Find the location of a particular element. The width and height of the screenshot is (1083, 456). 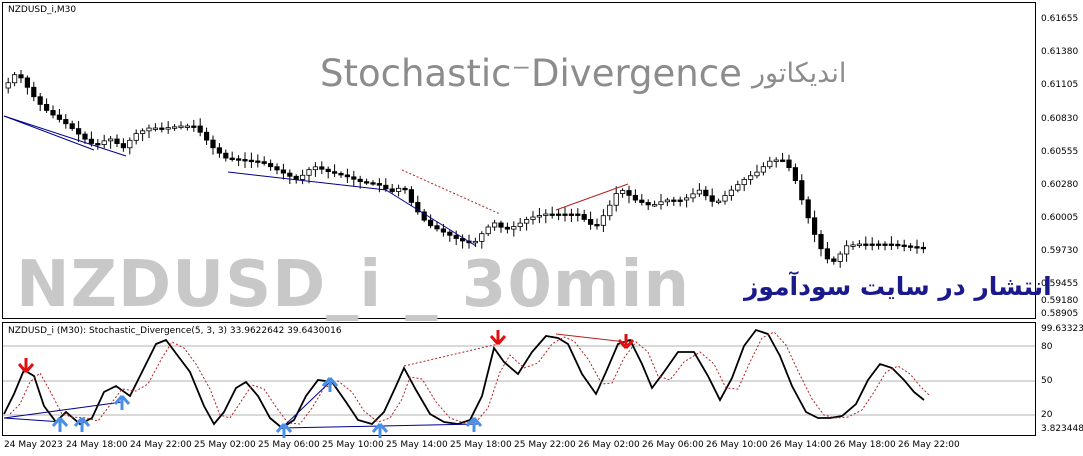

level-20-label: 20 is located at coordinates (1047, 415).